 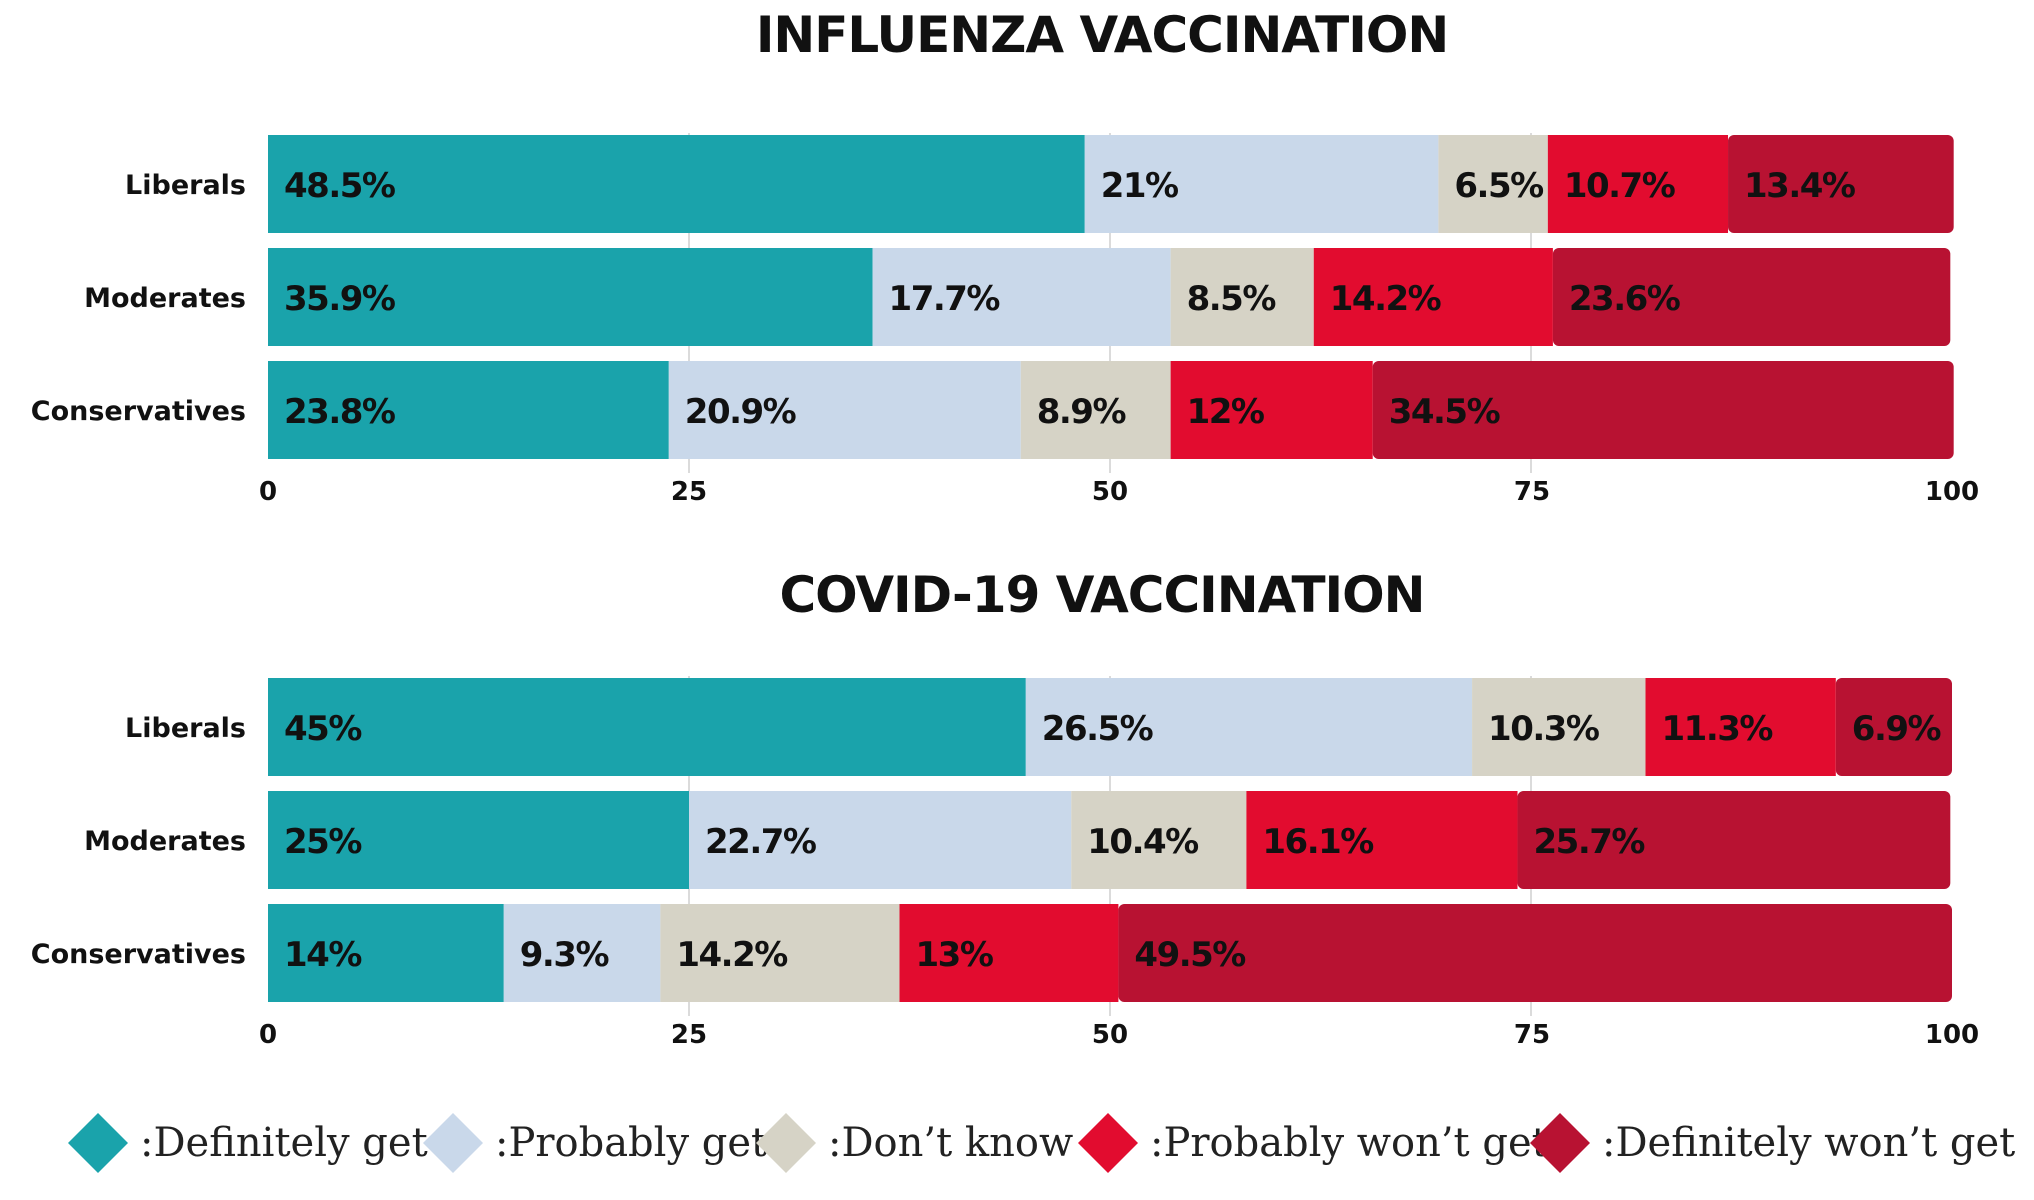 I want to click on legend-label: :Definitely won’t get, so click(x=1808, y=1143).